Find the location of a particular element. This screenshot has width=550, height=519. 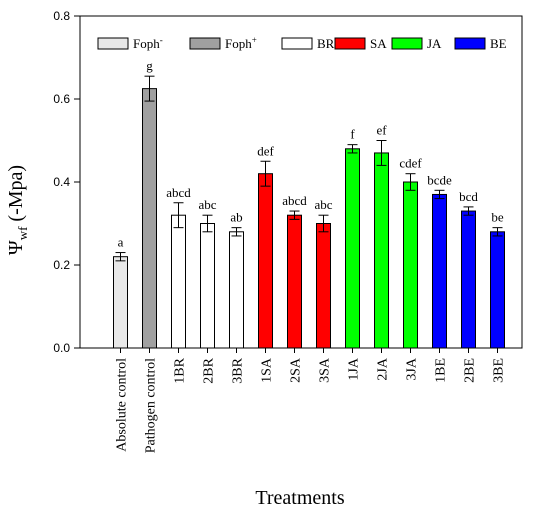

legend-label: Foph+ is located at coordinates (241, 43).